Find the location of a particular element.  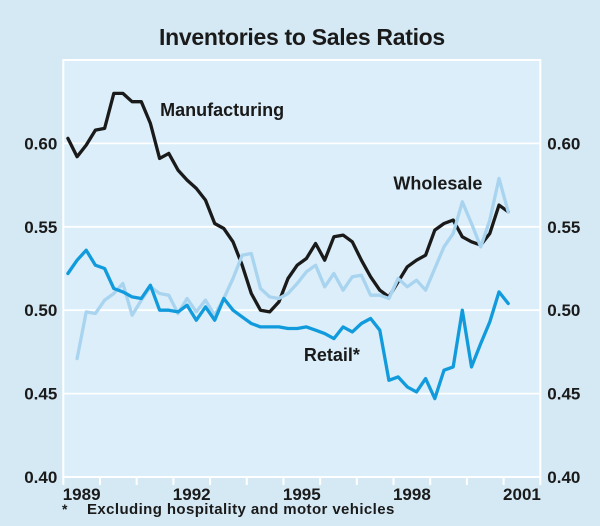

x-axis-label-1998: 1998 is located at coordinates (412, 494).